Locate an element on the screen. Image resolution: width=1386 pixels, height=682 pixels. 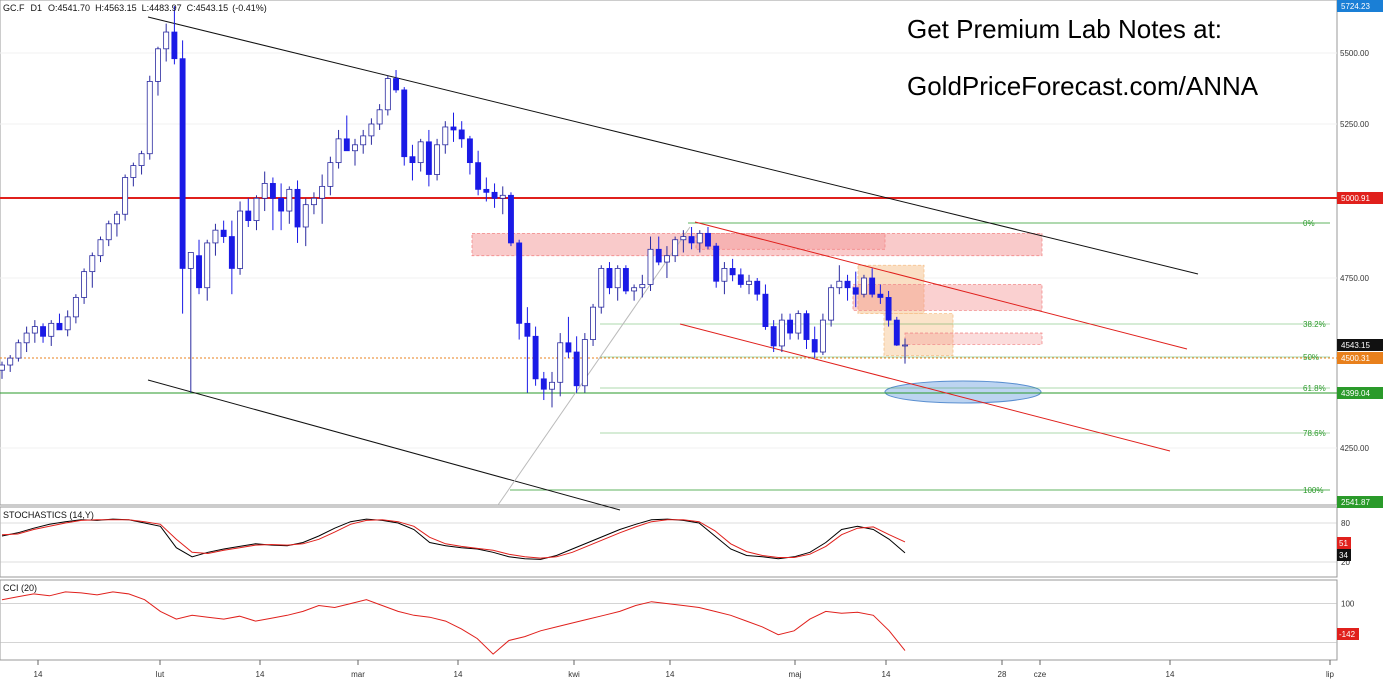
stochastics-title: STOCHASTICS (14,Y) is located at coordinates (48, 515).